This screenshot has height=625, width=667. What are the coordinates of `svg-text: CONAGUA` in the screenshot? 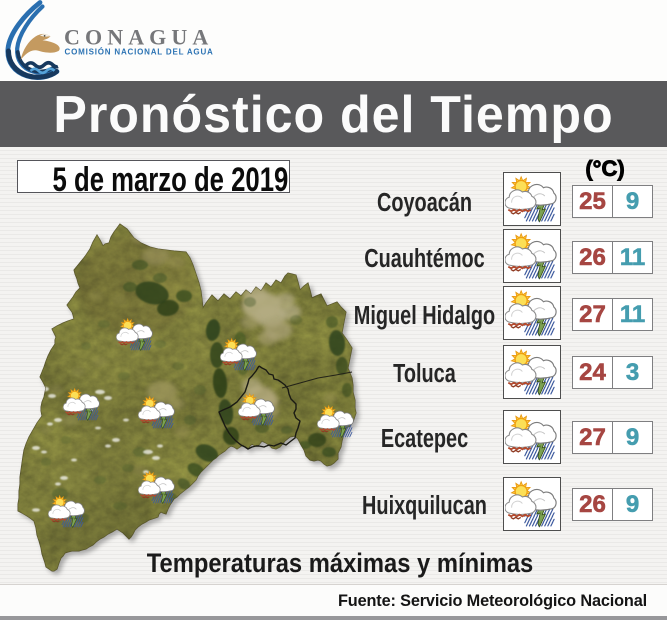 It's located at (138, 37).